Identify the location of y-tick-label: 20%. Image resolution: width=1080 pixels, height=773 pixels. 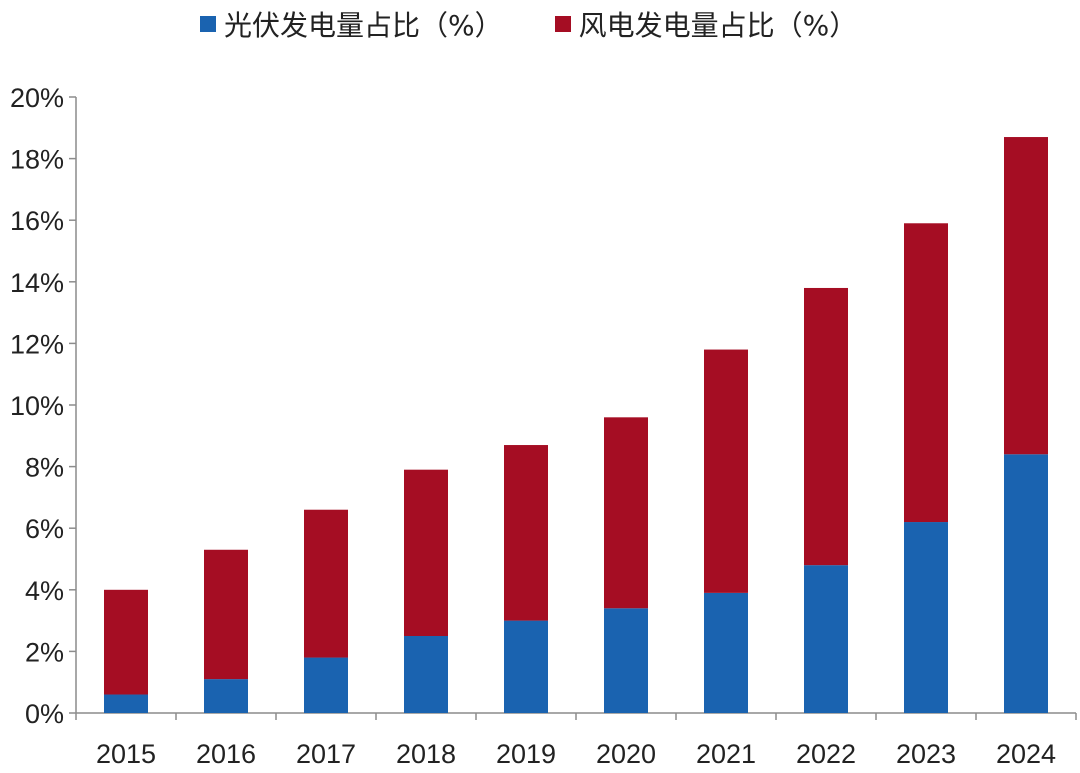
(37, 98).